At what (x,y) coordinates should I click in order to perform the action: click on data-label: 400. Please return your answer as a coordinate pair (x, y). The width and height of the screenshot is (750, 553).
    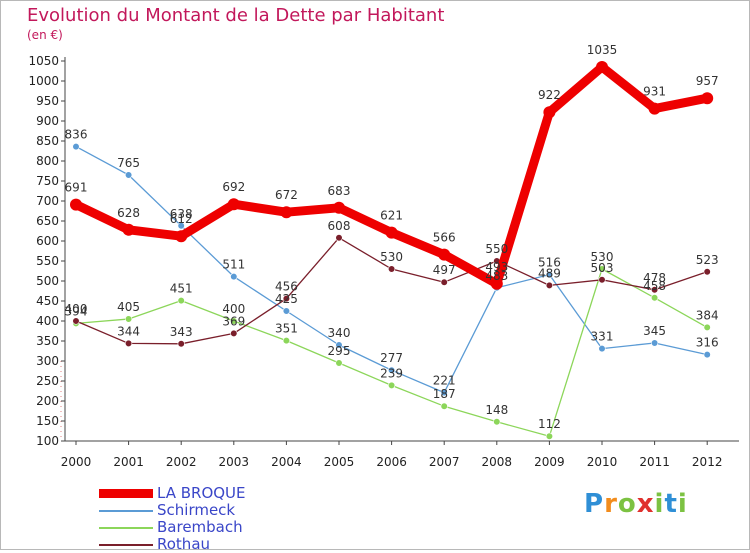
    Looking at the image, I should click on (233, 309).